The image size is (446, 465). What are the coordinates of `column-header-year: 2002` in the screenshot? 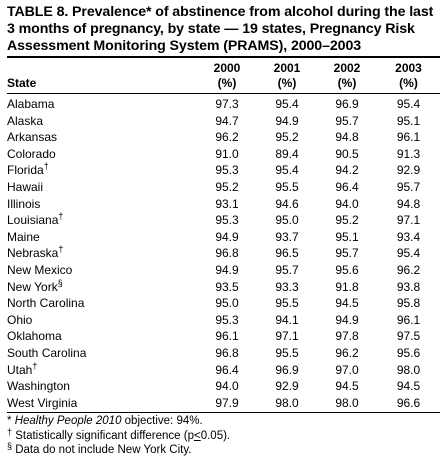 It's located at (347, 68).